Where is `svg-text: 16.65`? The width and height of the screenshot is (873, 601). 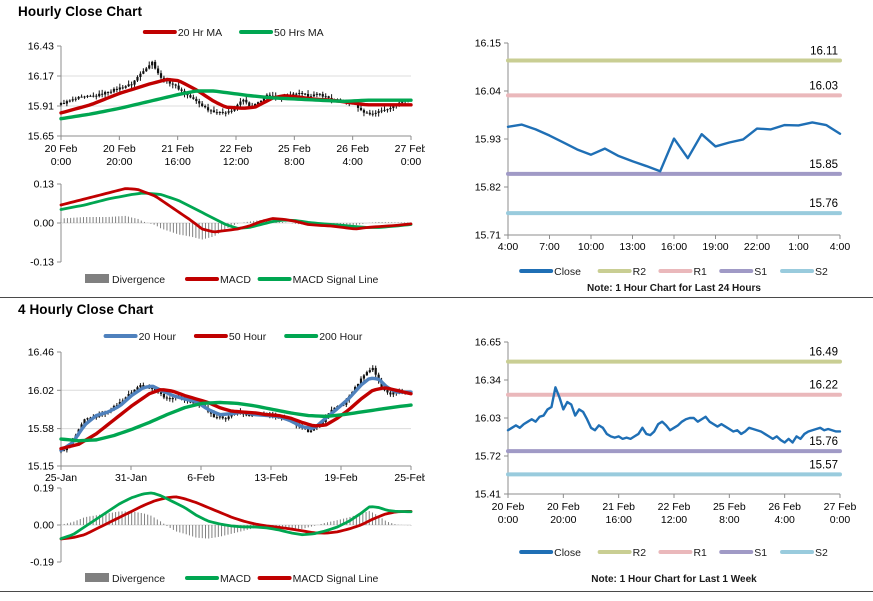 svg-text: 16.65 is located at coordinates (488, 343).